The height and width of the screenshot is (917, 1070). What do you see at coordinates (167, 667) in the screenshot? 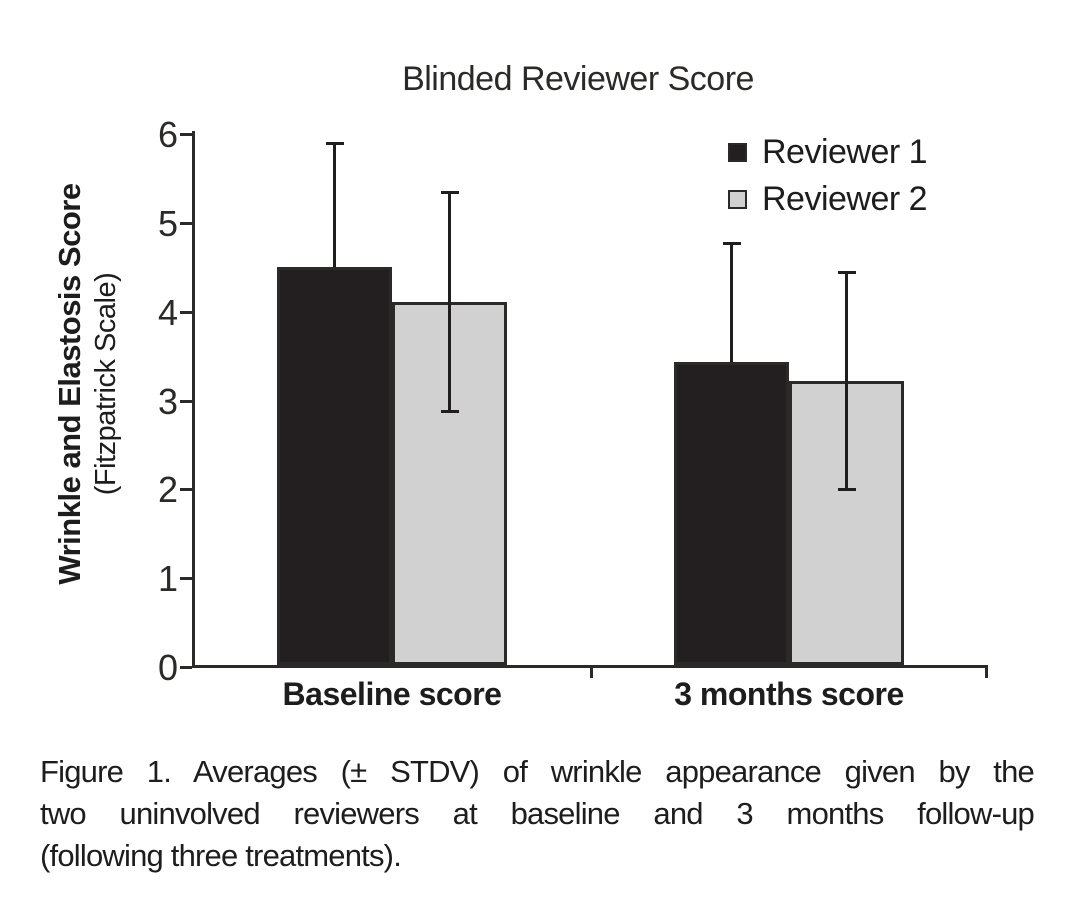
I see `y-tick-label-0: 0` at bounding box center [167, 667].